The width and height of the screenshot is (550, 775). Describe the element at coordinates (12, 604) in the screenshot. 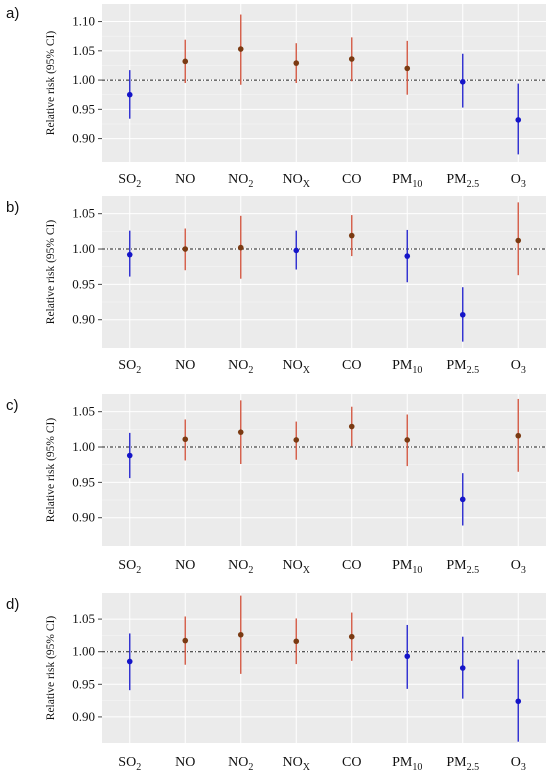

I see `panel-label: d)` at that location.